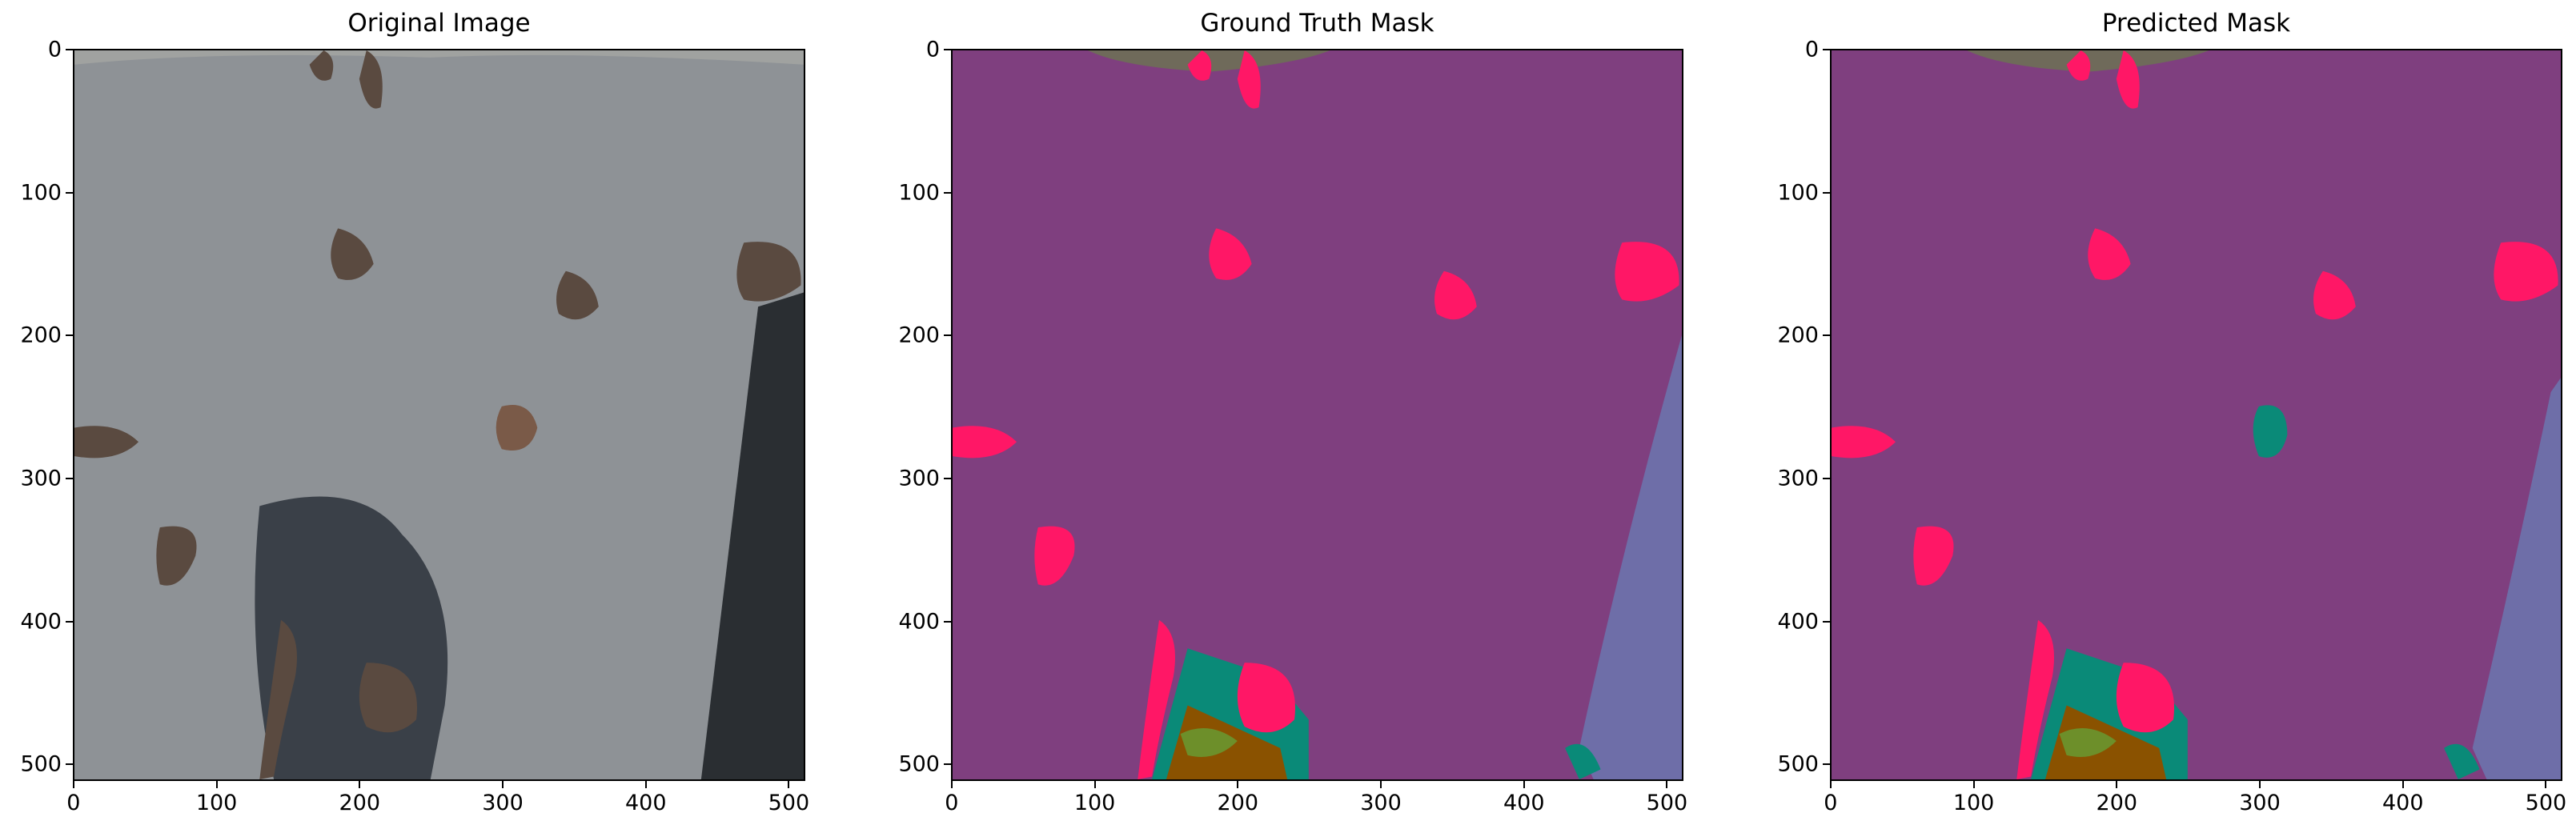  What do you see at coordinates (1317, 23) in the screenshot?
I see `panel-title: Ground Truth Mask` at bounding box center [1317, 23].